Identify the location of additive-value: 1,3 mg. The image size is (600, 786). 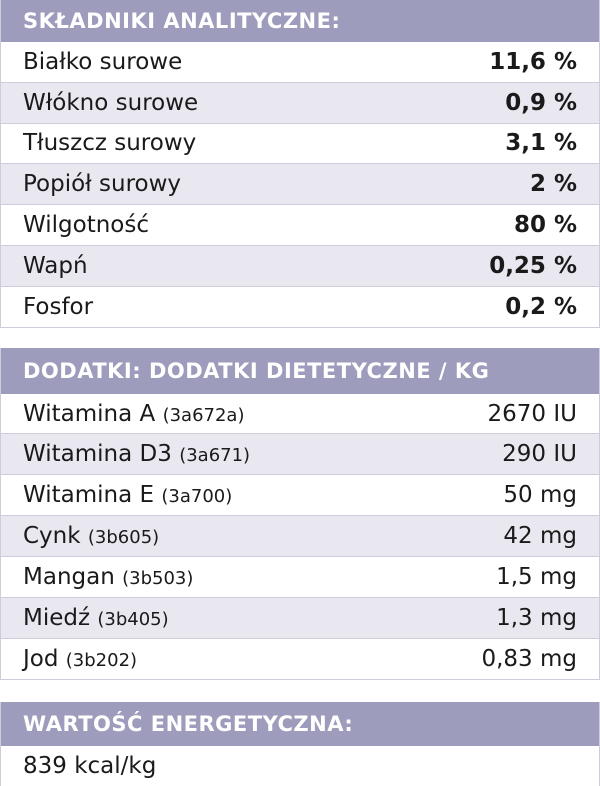
(536, 617).